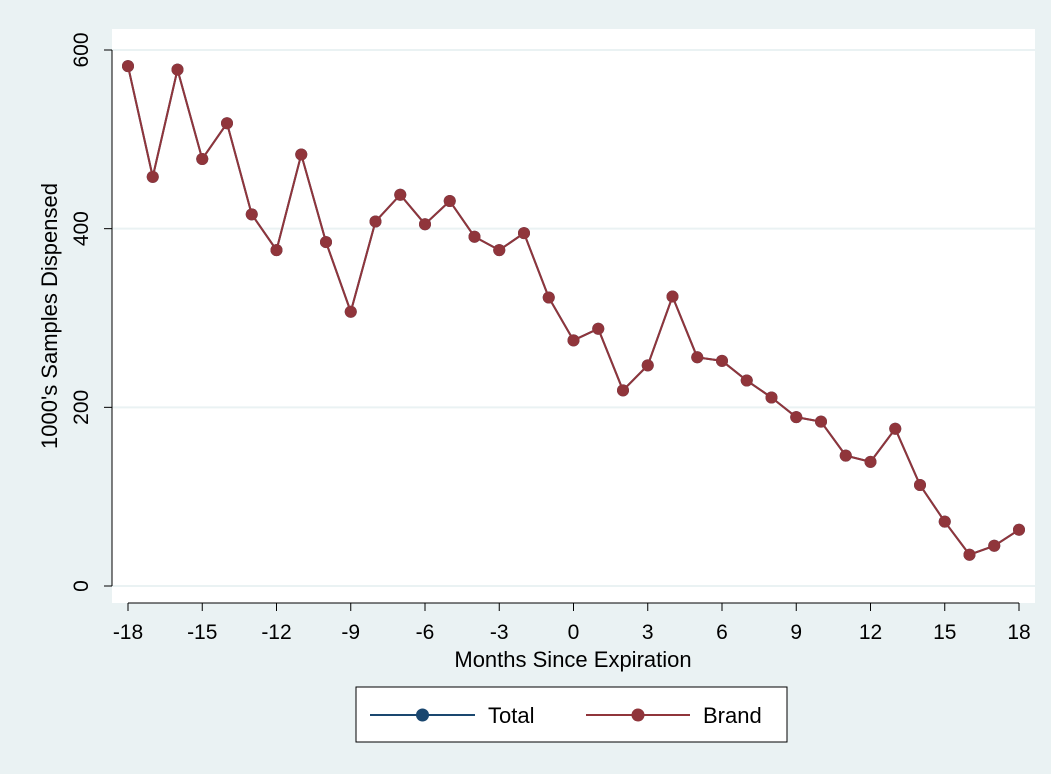 The image size is (1051, 774). Describe the element at coordinates (572, 659) in the screenshot. I see `x-axis-label: Months Since Expiration` at that location.